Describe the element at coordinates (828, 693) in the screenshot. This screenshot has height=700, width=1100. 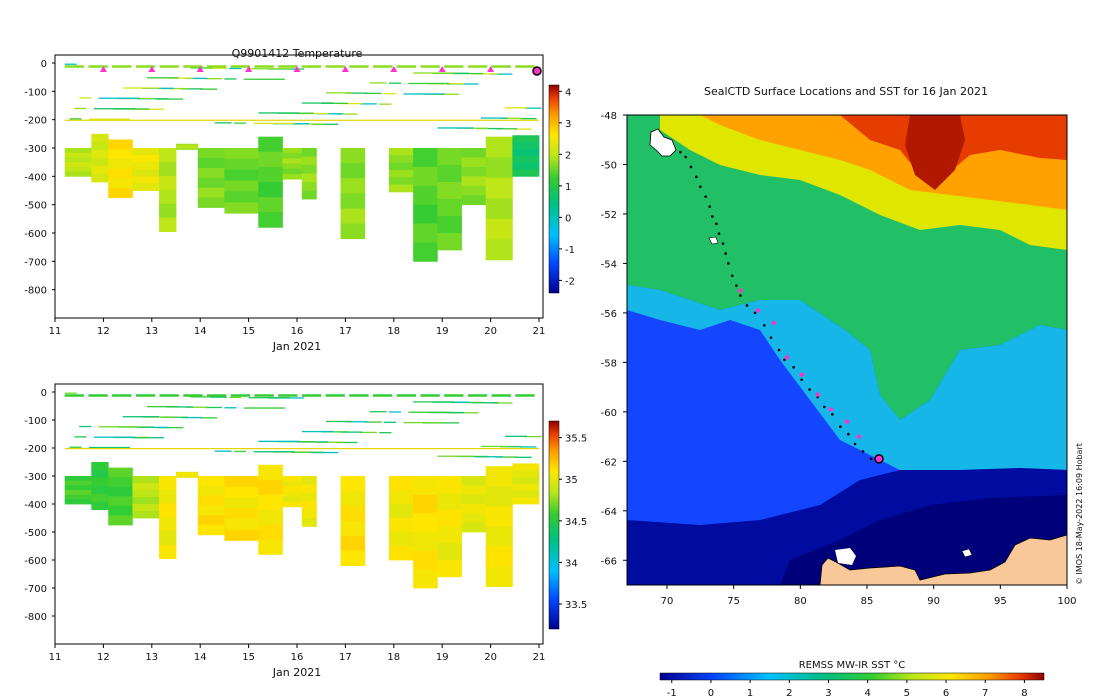
I see `sst-colorbar-tick-label: 3` at that location.